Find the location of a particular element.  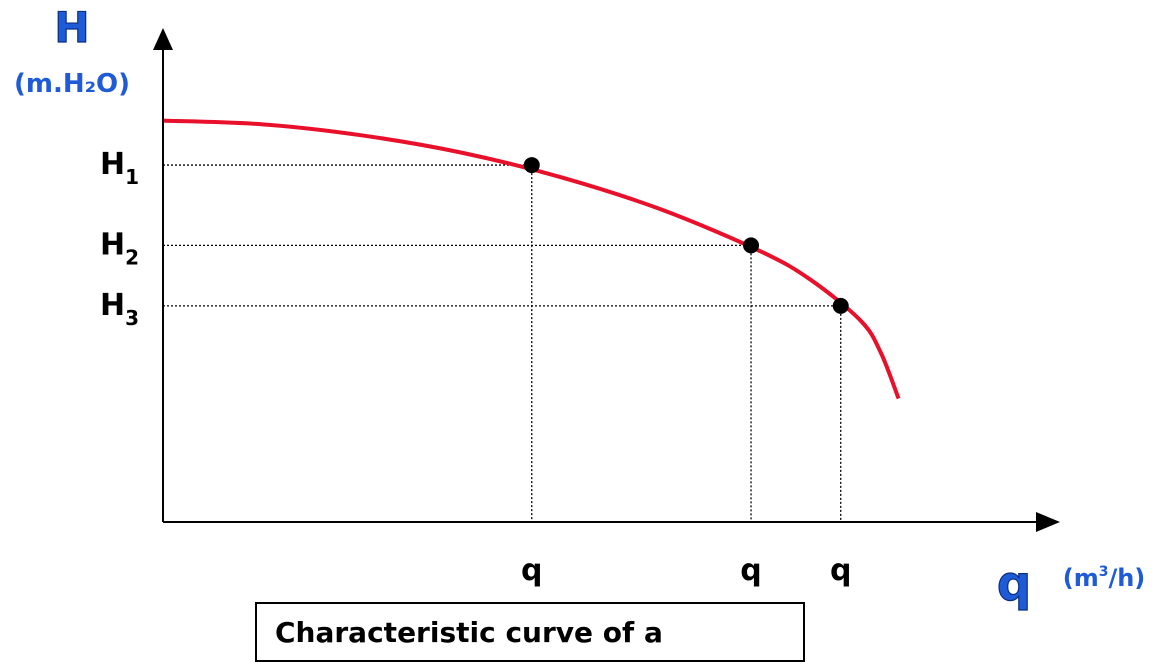

x-axis-unit-superscript: 3 is located at coordinates (1104, 572).